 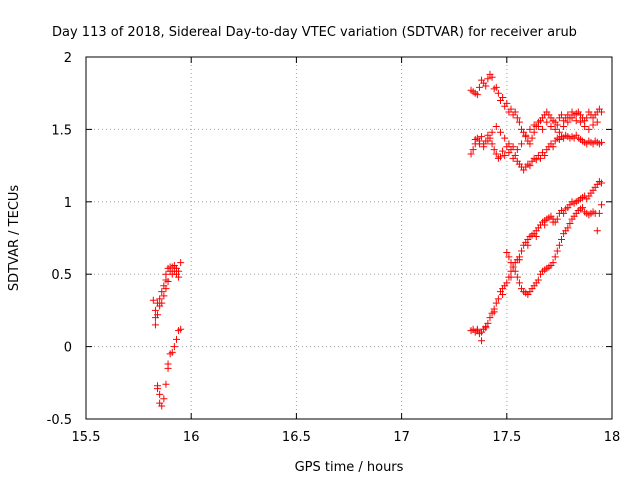 What do you see at coordinates (68, 203) in the screenshot?
I see `y-tick-label: 1` at bounding box center [68, 203].